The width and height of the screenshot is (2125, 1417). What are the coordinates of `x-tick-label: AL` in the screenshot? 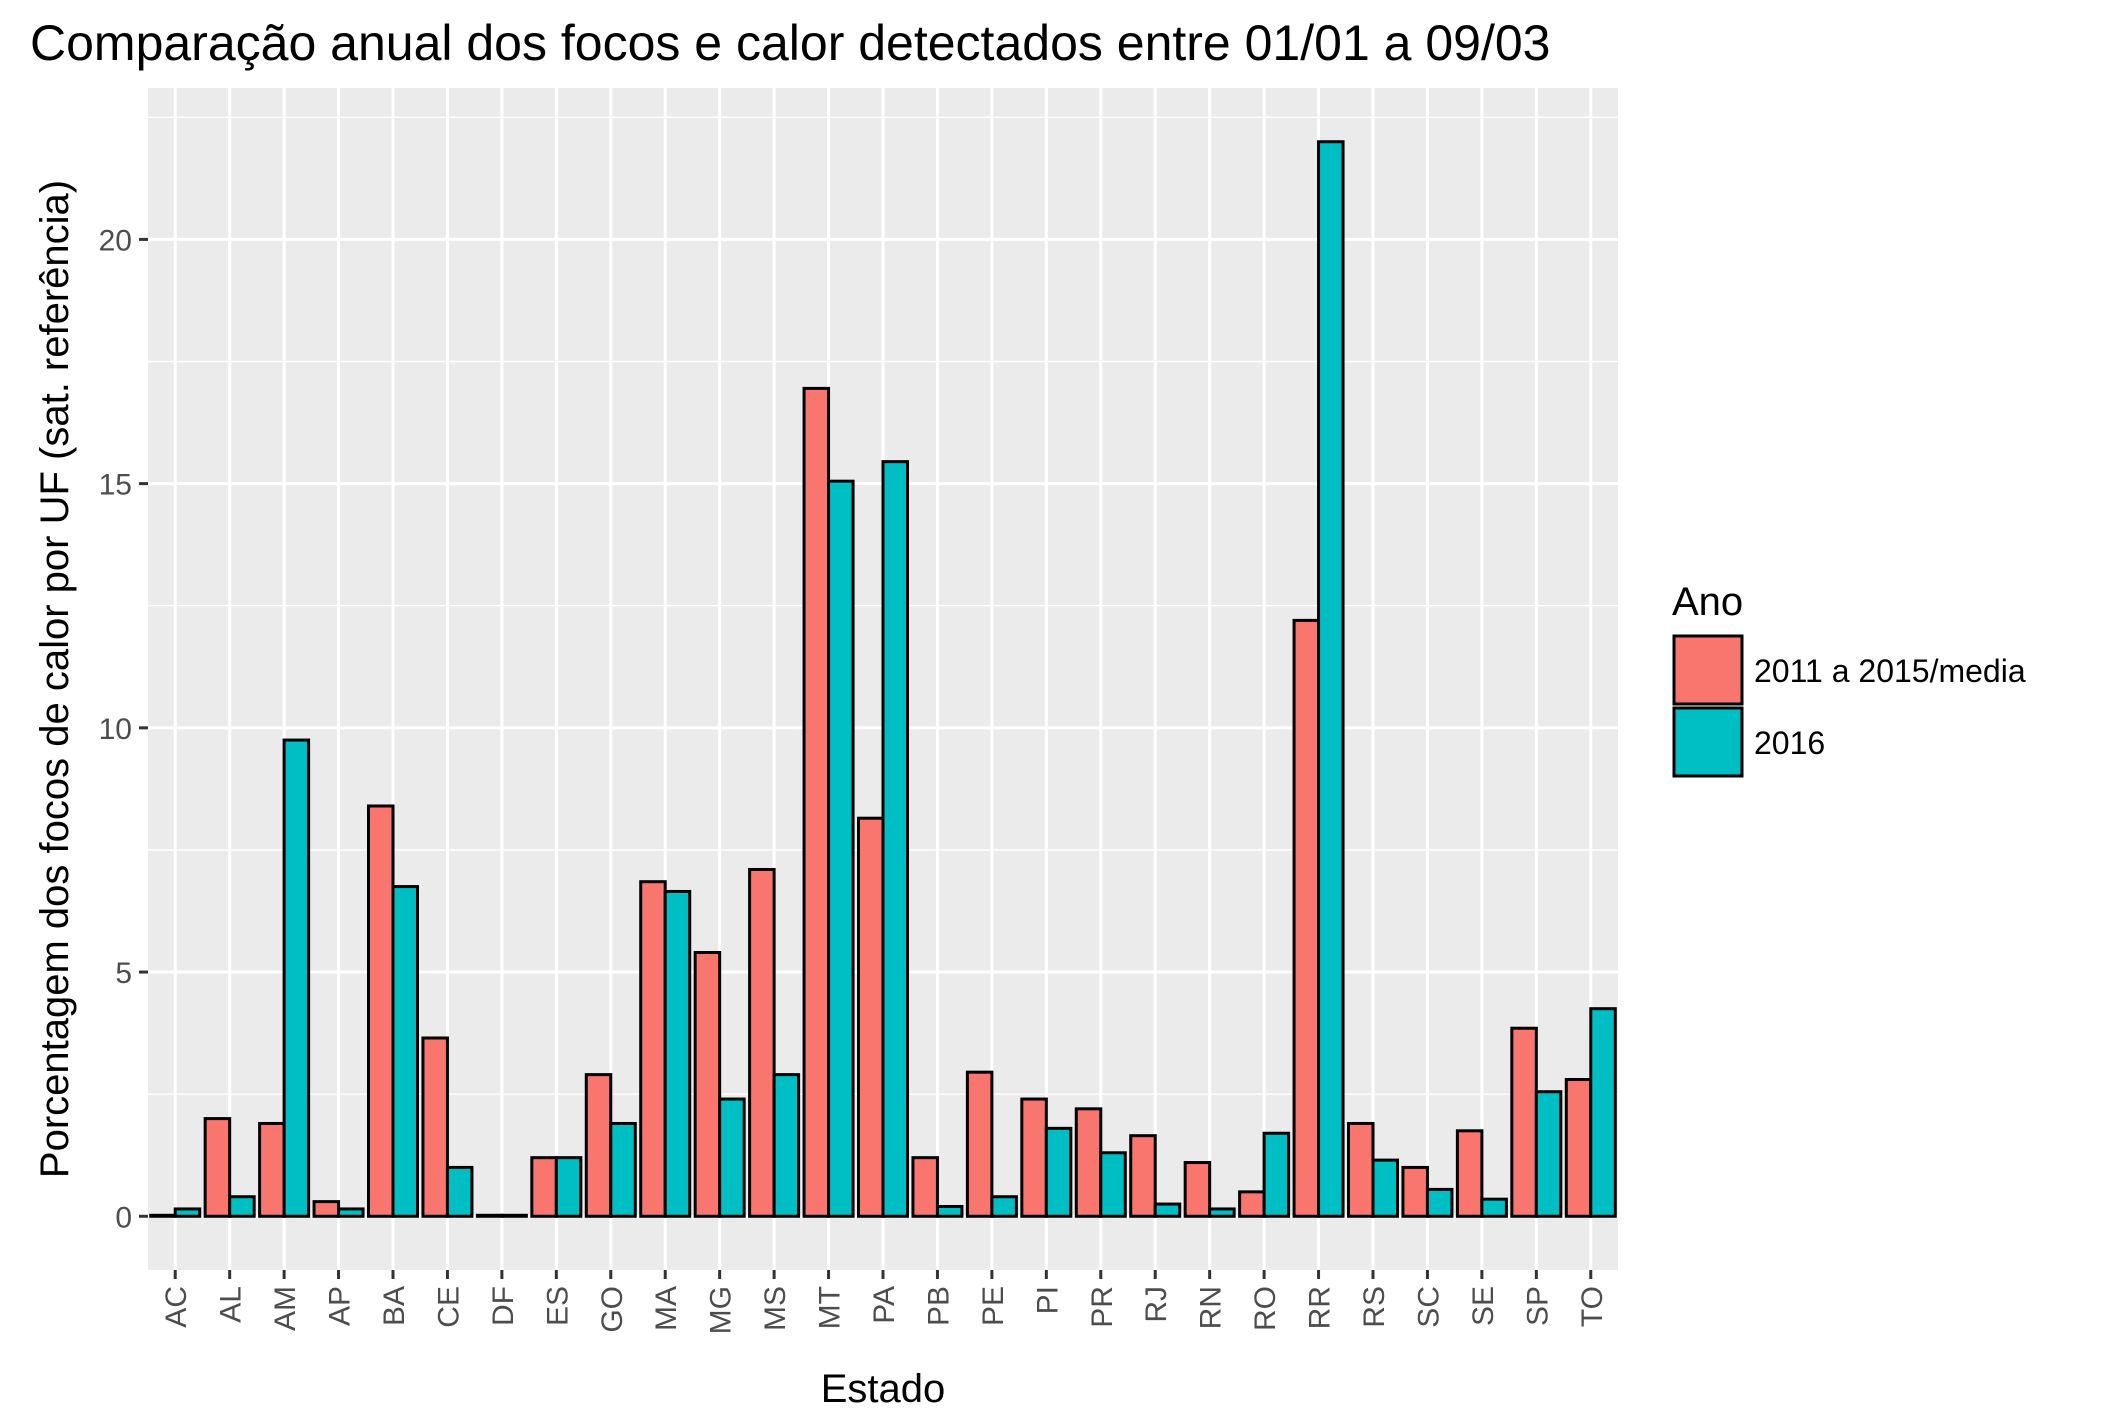 It's located at (231, 1304).